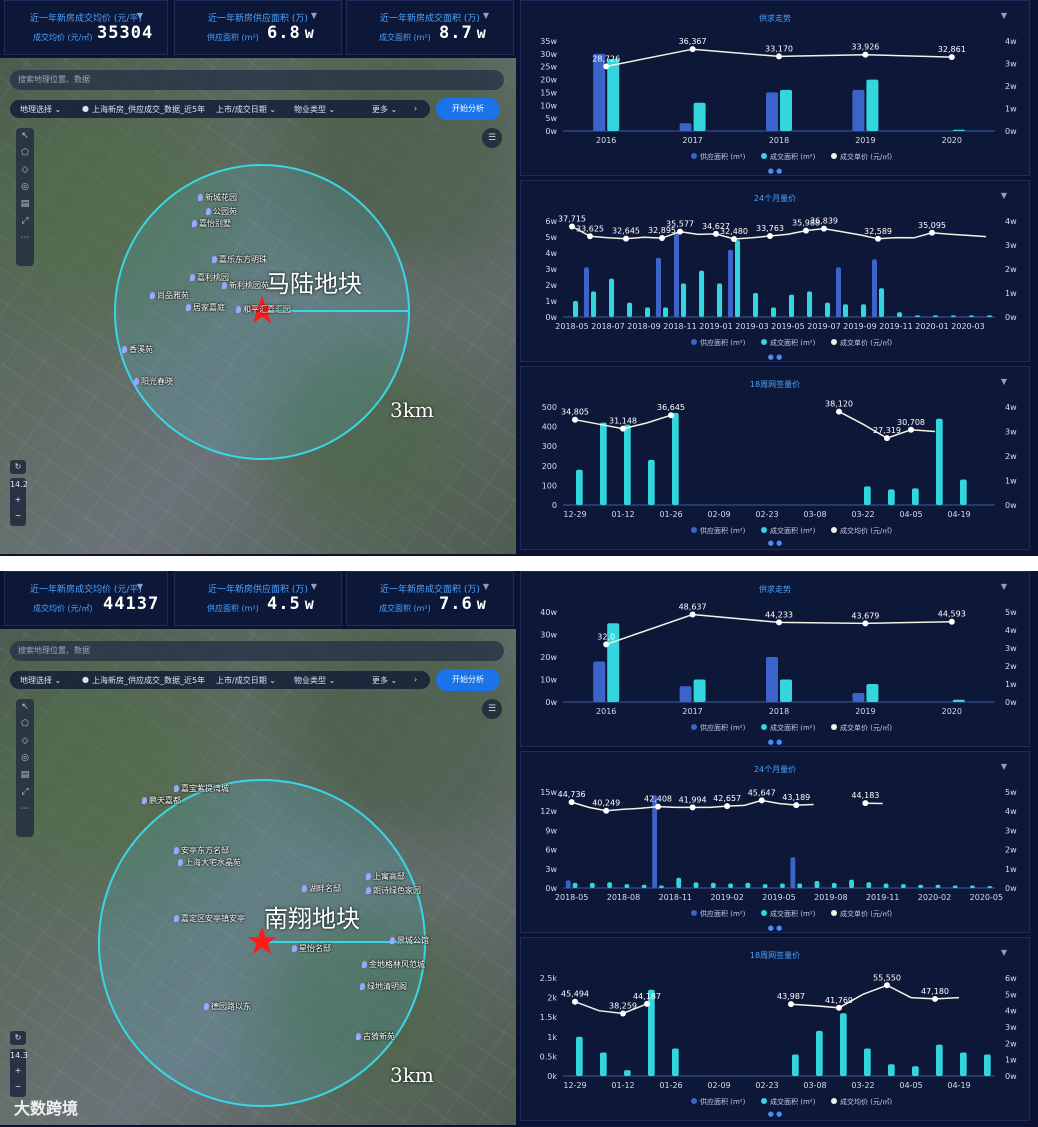  What do you see at coordinates (383, 986) in the screenshot?
I see `poi-marker: 绿地清明阁` at bounding box center [383, 986].